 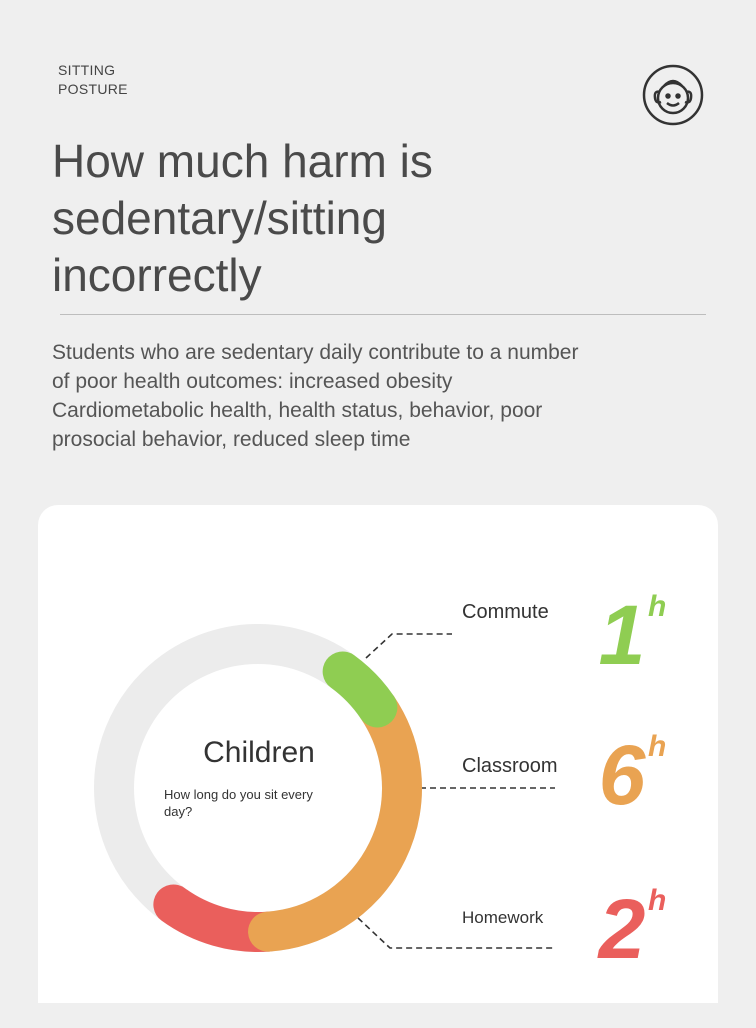 What do you see at coordinates (622, 635) in the screenshot?
I see `item-value: 1` at bounding box center [622, 635].